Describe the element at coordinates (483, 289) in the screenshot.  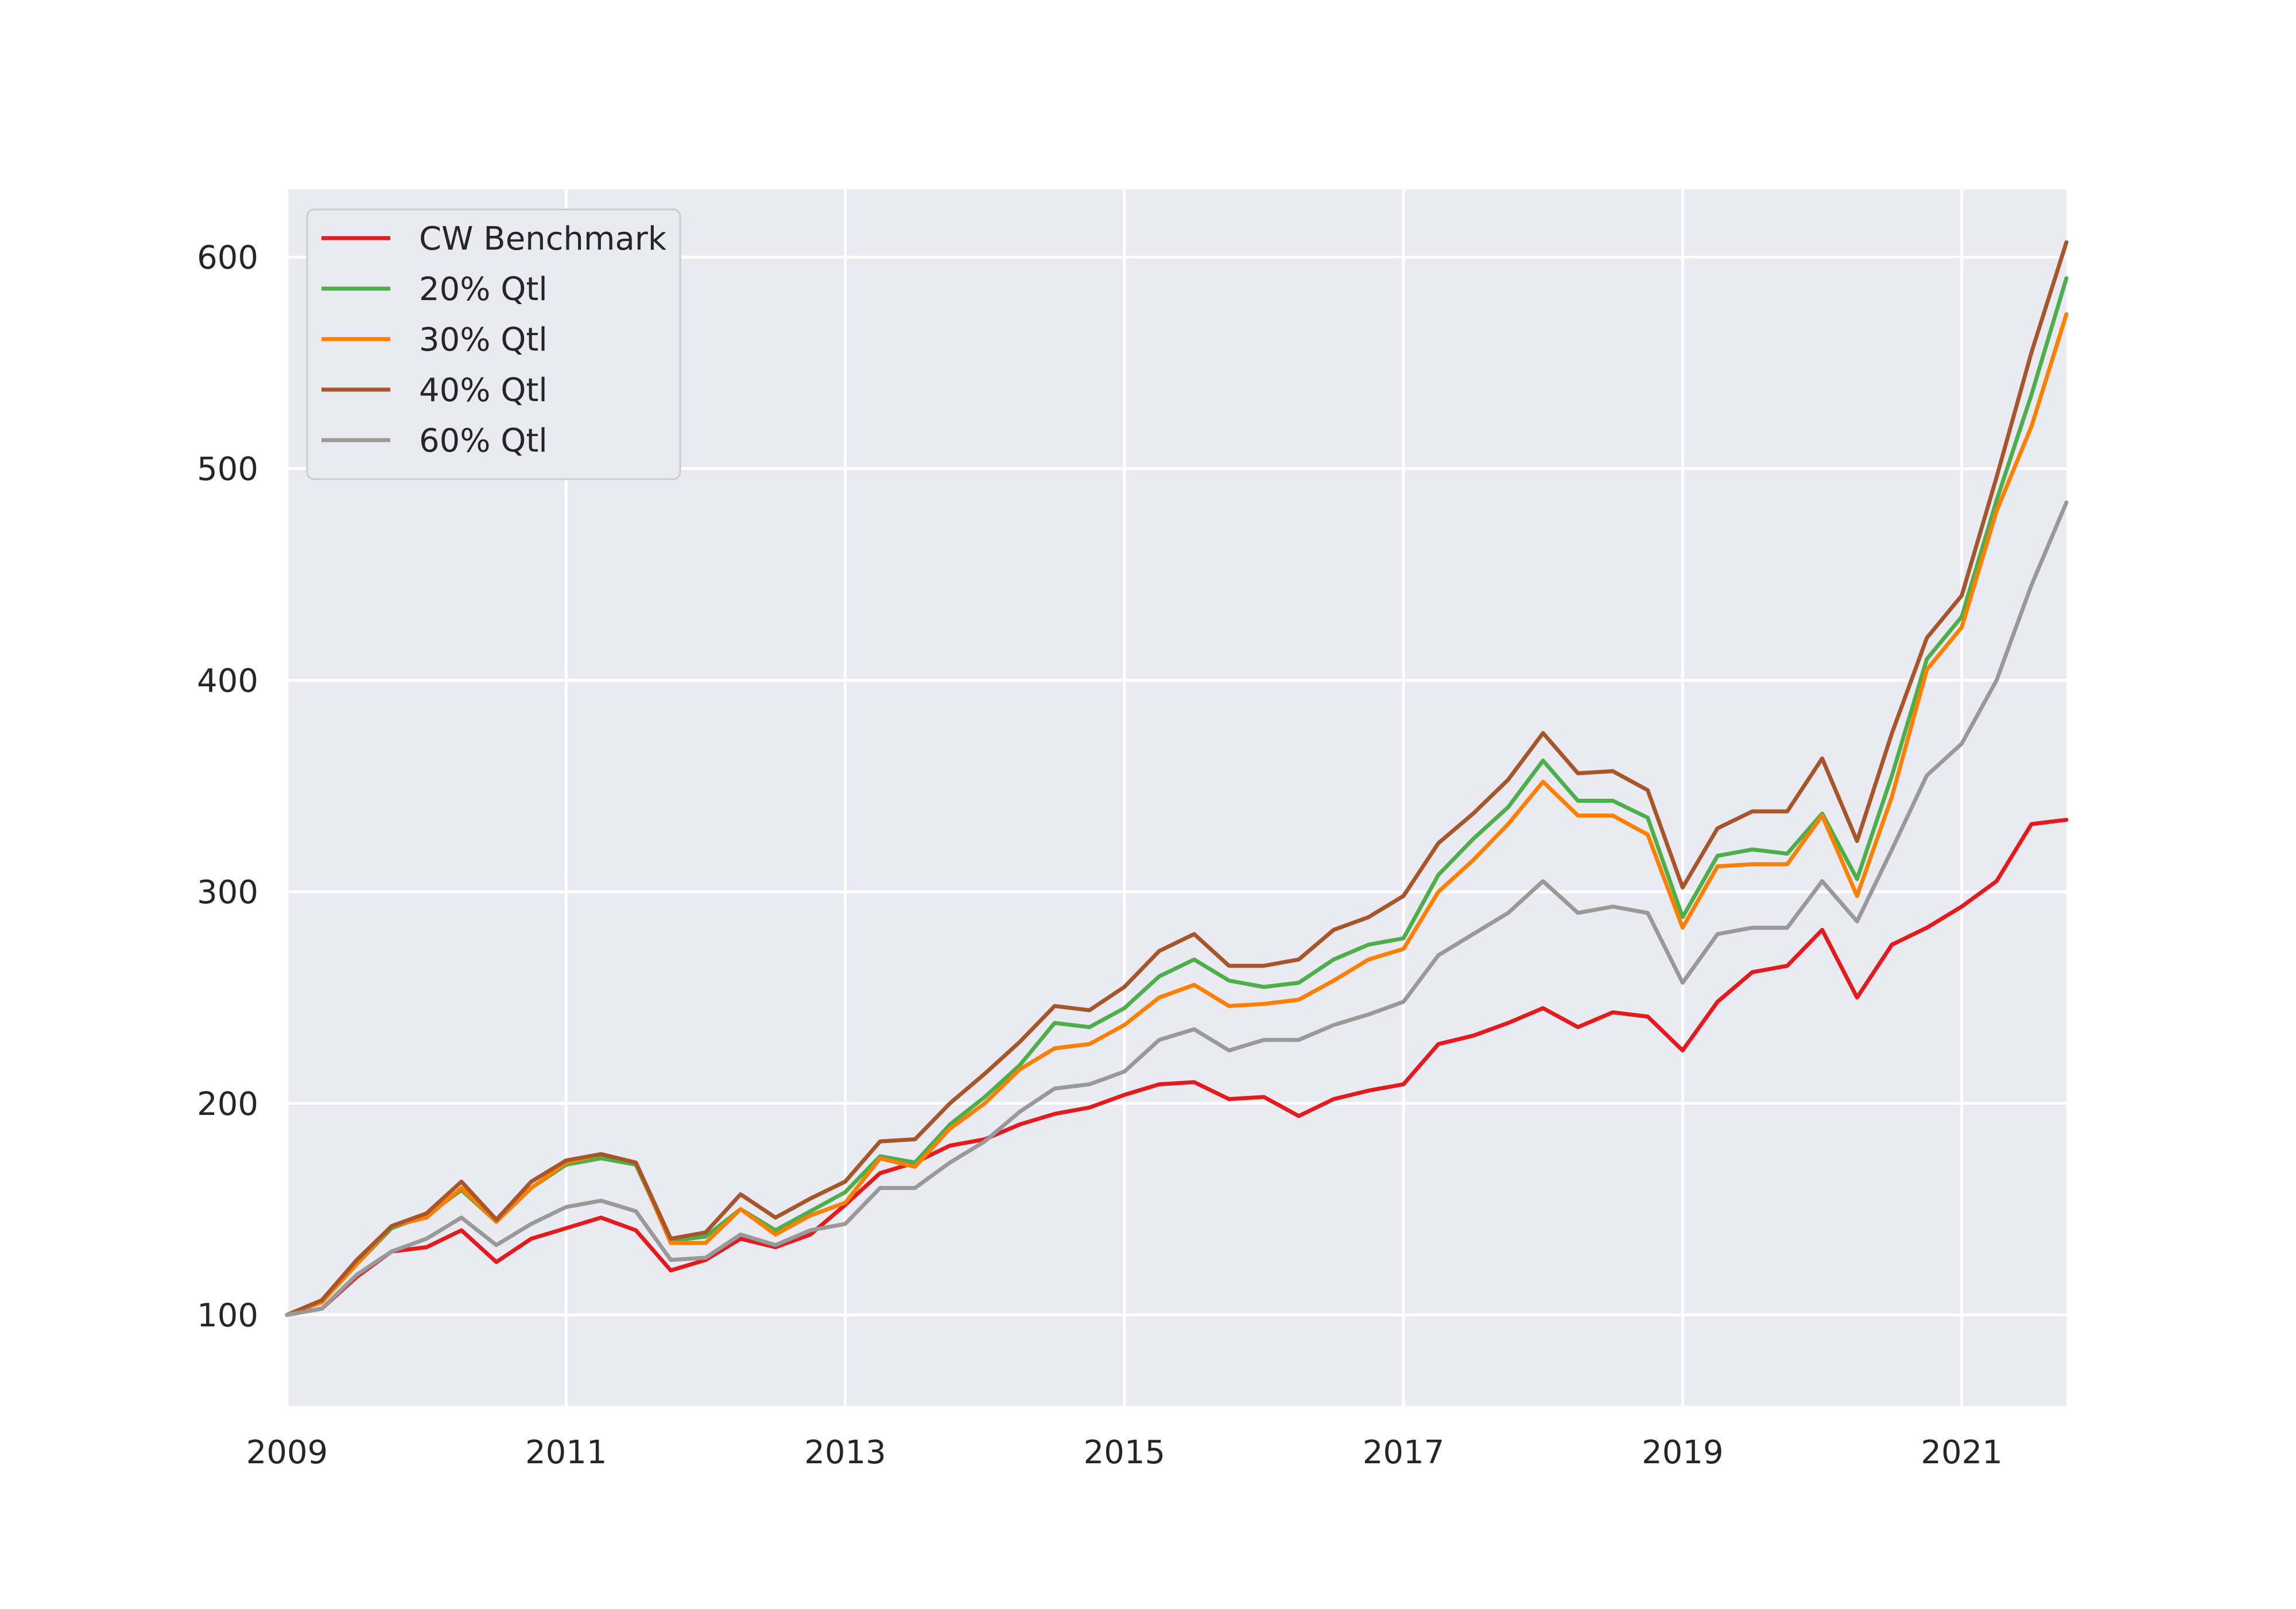
I see `legend-label: 20% Qtl` at that location.